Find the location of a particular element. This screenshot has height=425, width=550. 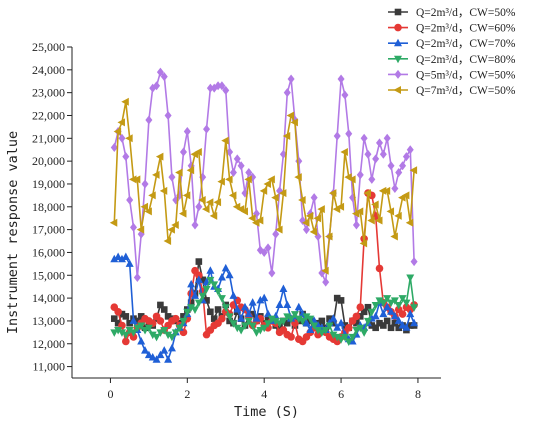

legend-label: Q=2m³/d，CW=50% is located at coordinates (466, 13).